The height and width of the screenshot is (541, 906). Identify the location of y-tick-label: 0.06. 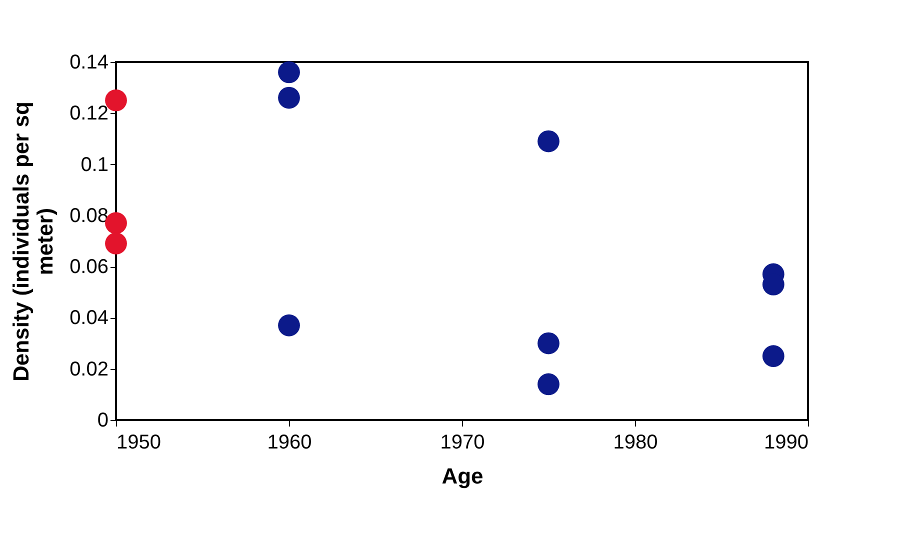
(89, 267).